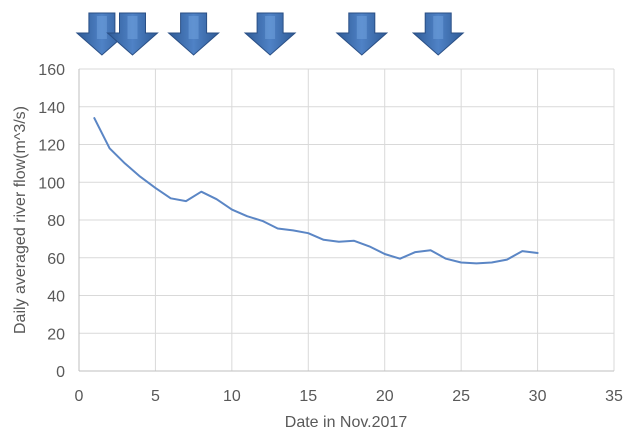 This screenshot has width=627, height=435. I want to click on x-tick-label: 5, so click(155, 396).